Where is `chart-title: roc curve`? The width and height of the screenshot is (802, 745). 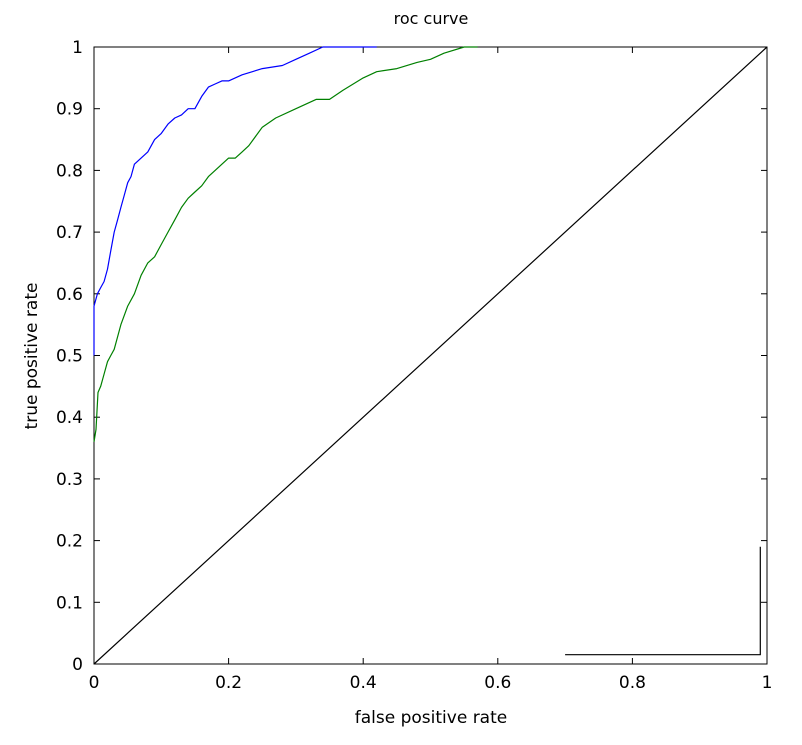 chart-title: roc curve is located at coordinates (431, 18).